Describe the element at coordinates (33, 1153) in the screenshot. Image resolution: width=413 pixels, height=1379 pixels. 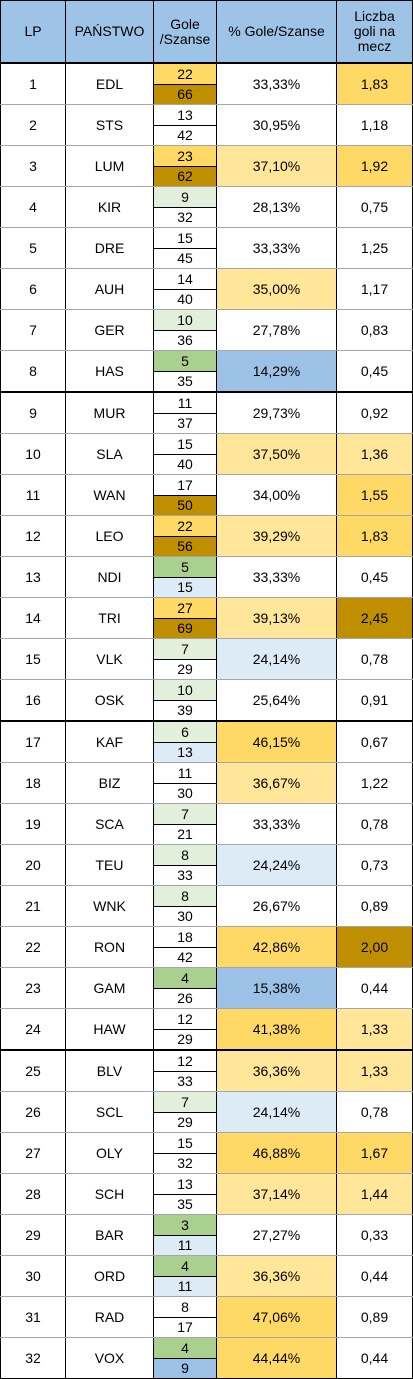
I see `cell-lp: 27` at that location.